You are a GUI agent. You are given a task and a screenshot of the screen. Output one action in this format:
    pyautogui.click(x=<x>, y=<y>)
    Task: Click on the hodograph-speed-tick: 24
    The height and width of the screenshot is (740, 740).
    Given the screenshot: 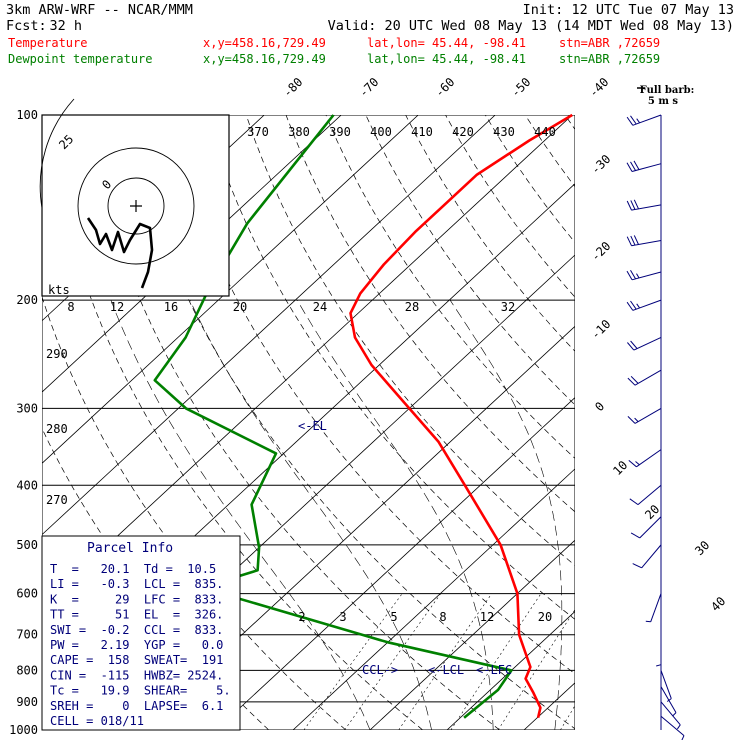 What is the action you would take?
    pyautogui.click(x=320, y=307)
    